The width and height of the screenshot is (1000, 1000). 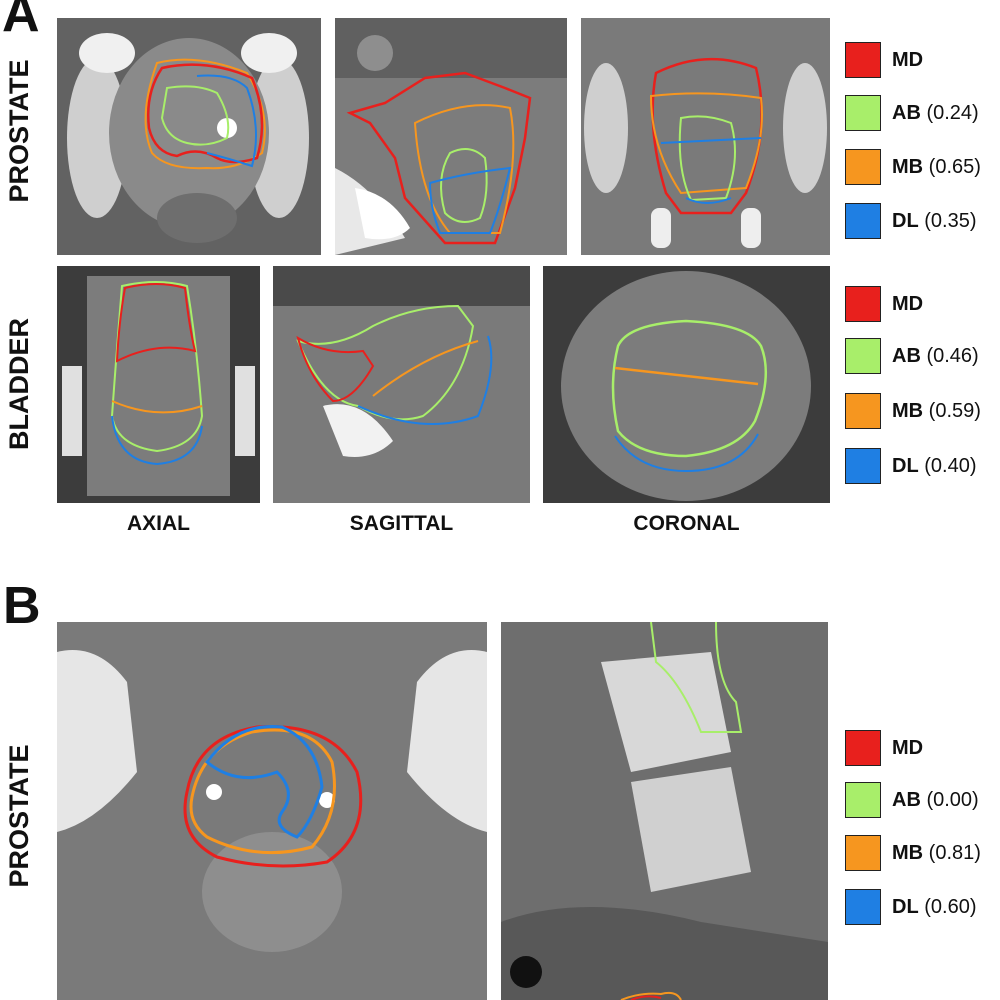 I want to click on legend-item-ab: AB (0.24), so click(x=922, y=114).